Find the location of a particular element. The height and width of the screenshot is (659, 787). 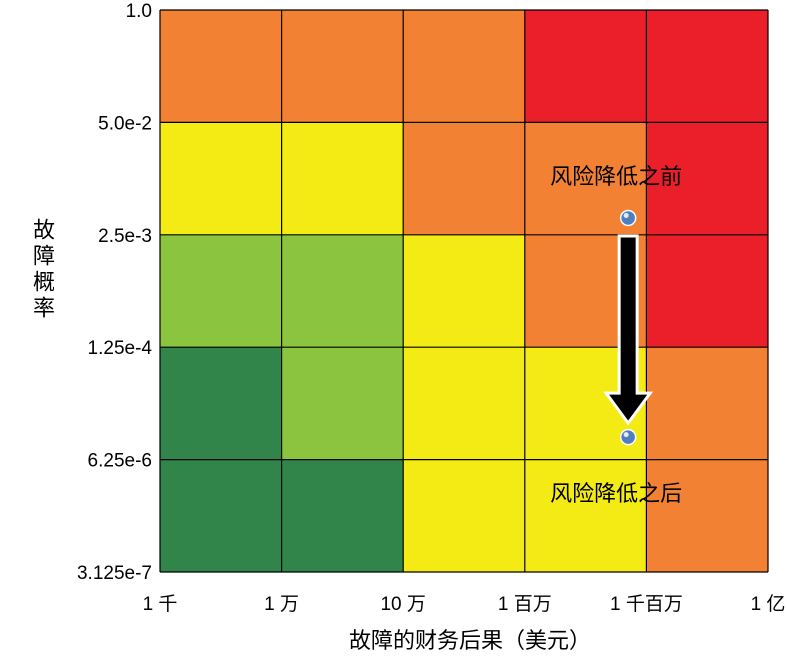

arrow-down-icon is located at coordinates (628, 330).